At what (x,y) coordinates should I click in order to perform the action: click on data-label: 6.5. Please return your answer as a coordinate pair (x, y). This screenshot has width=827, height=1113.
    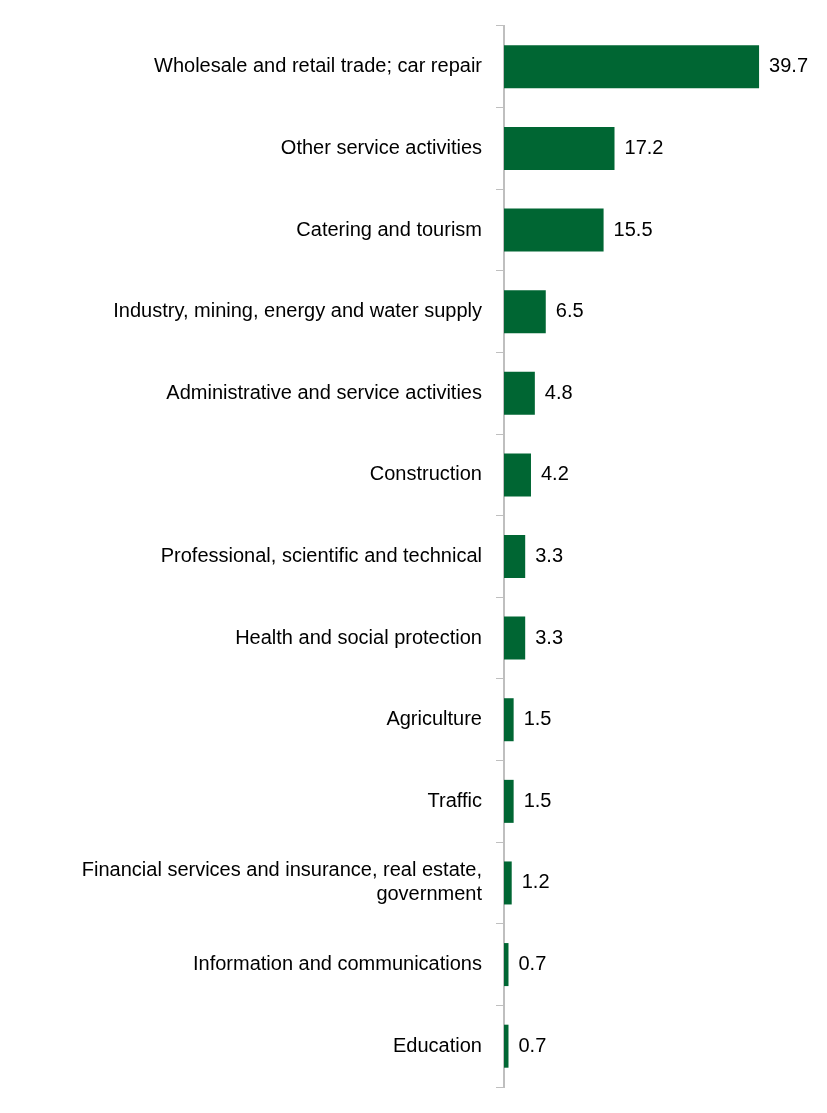
    Looking at the image, I should click on (569, 310).